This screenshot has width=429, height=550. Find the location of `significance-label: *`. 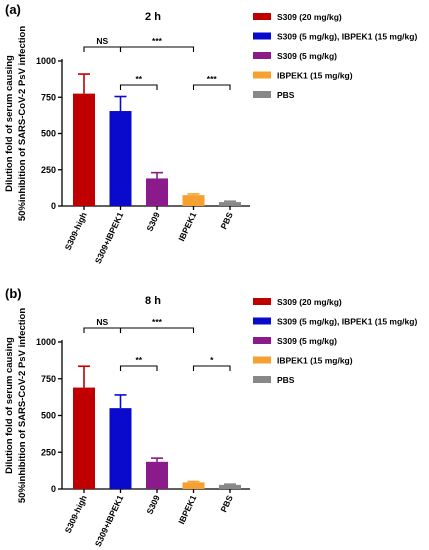

significance-label: * is located at coordinates (212, 360).